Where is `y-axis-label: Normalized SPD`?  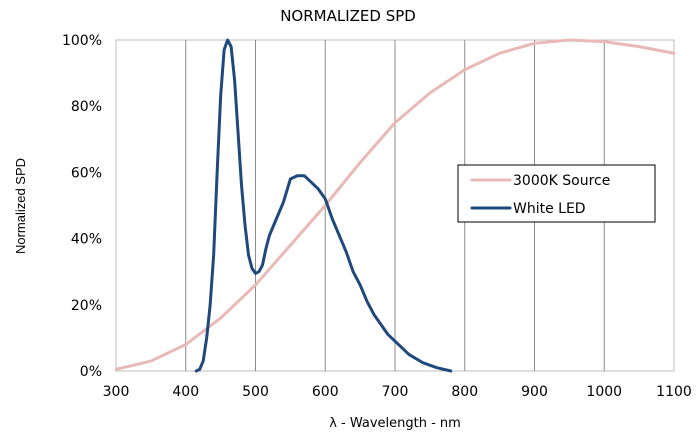
y-axis-label: Normalized SPD is located at coordinates (20, 206).